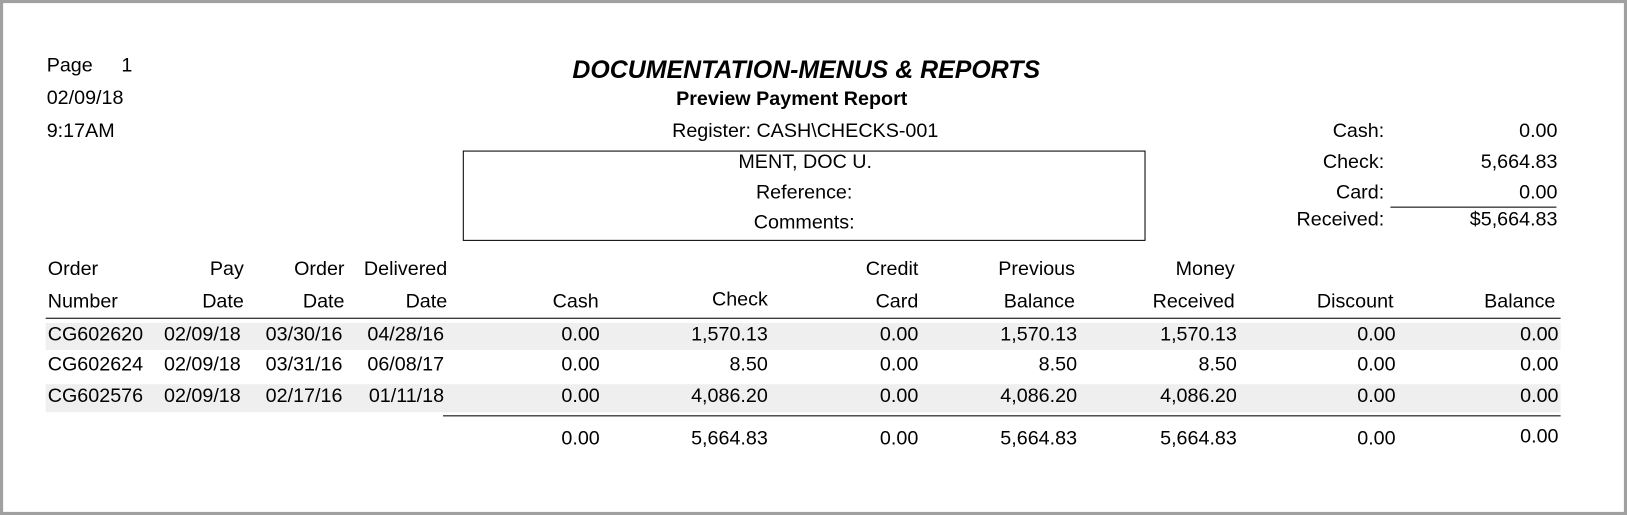  I want to click on table-cell: CG602620, so click(95, 334).